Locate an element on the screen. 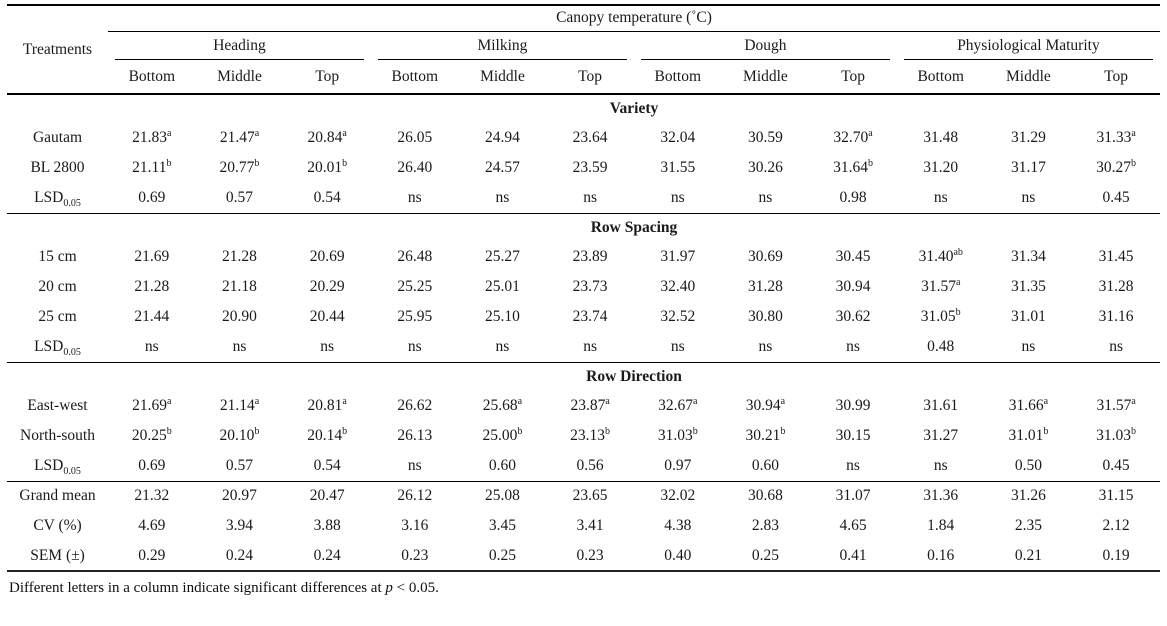  section-heading: Variety is located at coordinates (634, 108).